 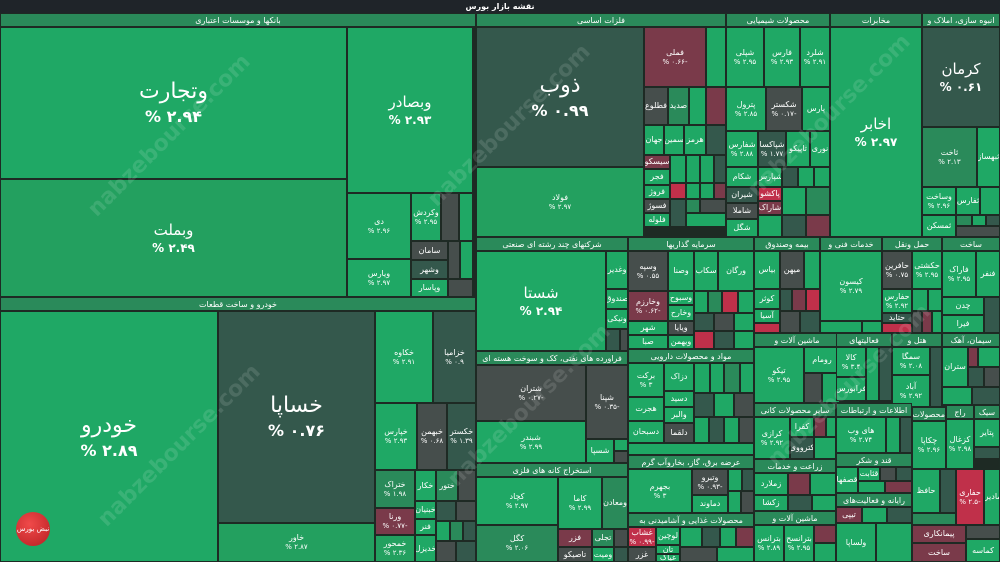 I want to click on tile-sekab: سکاب, so click(x=706, y=271).